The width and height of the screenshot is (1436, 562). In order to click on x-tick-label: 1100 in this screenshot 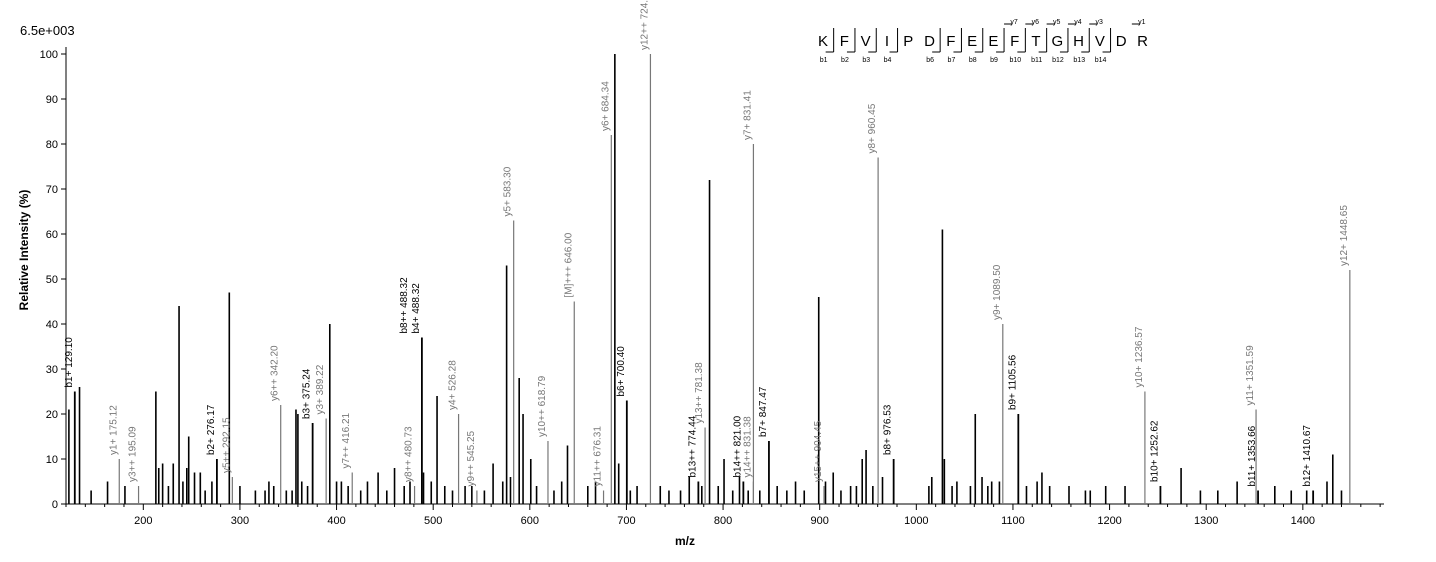, I will do `click(1013, 521)`.